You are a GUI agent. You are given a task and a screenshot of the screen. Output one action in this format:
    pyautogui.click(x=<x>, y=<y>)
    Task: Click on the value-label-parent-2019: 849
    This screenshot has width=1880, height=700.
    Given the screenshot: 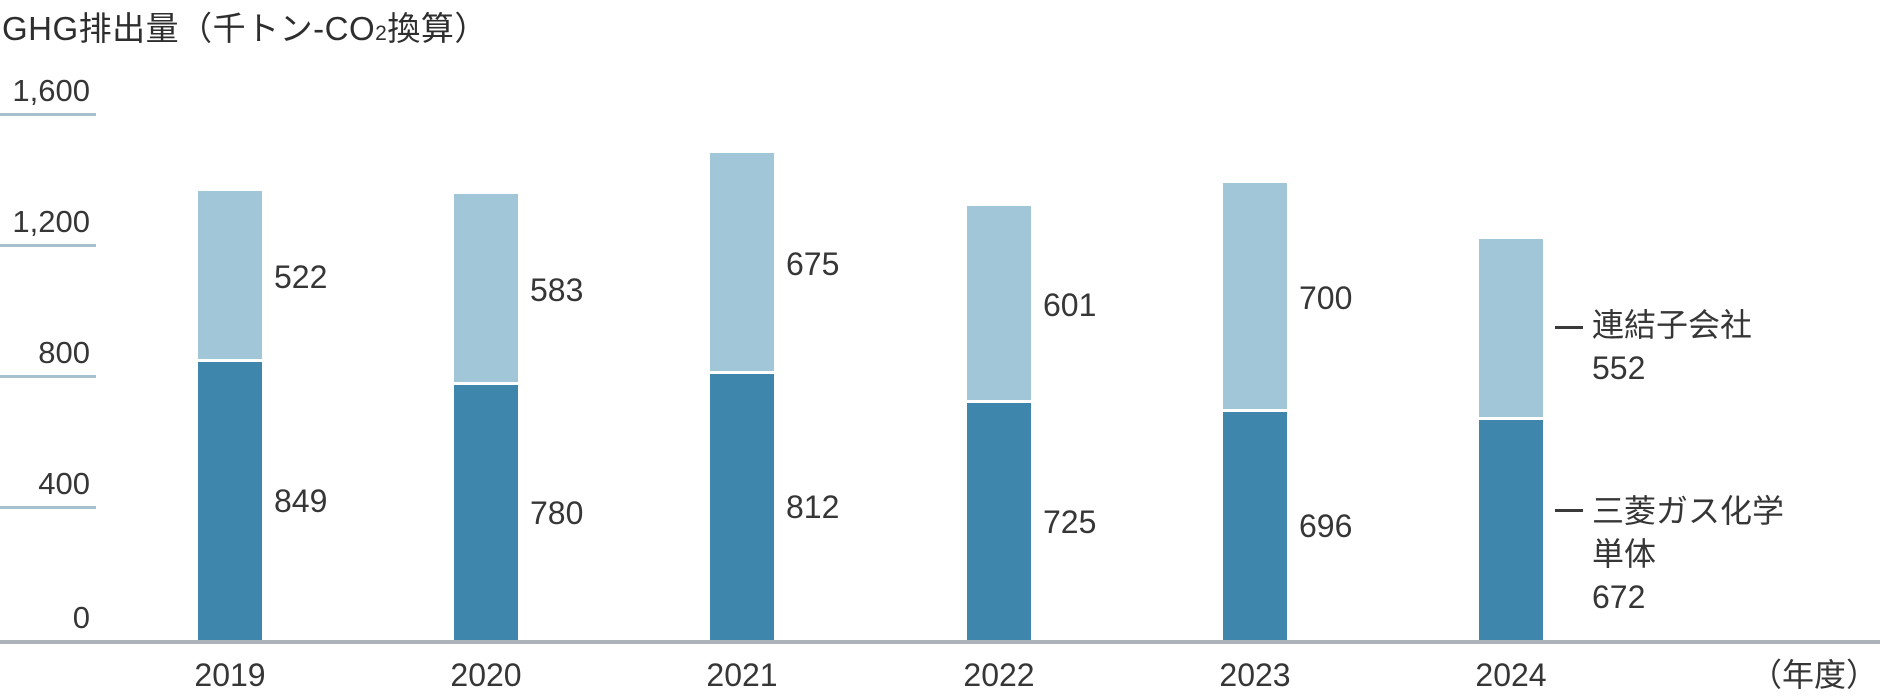 What is the action you would take?
    pyautogui.click(x=301, y=501)
    